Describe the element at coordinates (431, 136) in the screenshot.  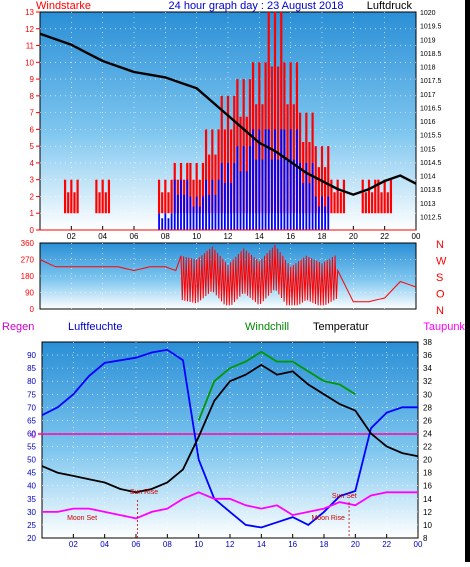
I see `right-tick-label: 1015.5` at that location.